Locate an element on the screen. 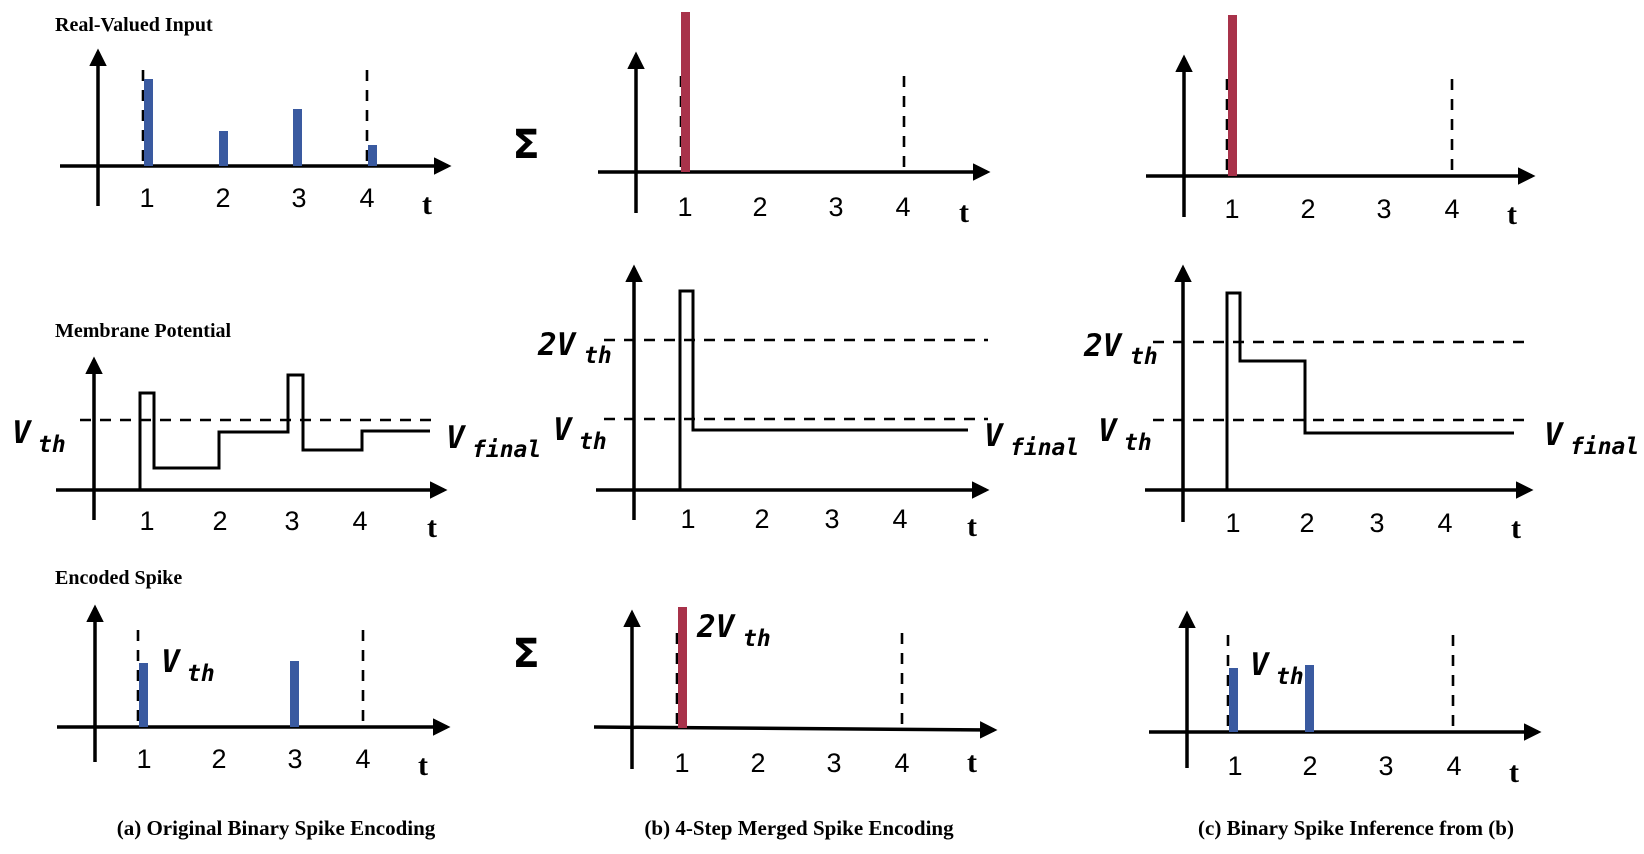  caption-a: (a) Original Binary Spike Encoding is located at coordinates (276, 828).